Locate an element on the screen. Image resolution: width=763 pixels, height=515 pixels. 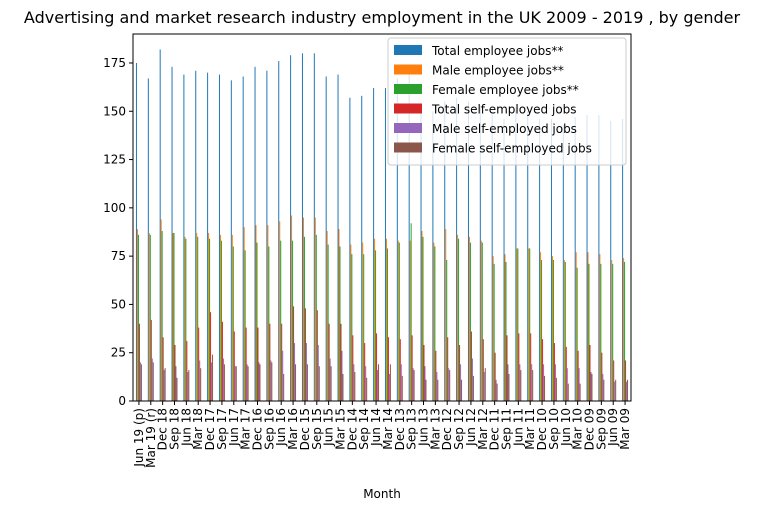
x-tick-label: Jun 16 is located at coordinates (281, 427).